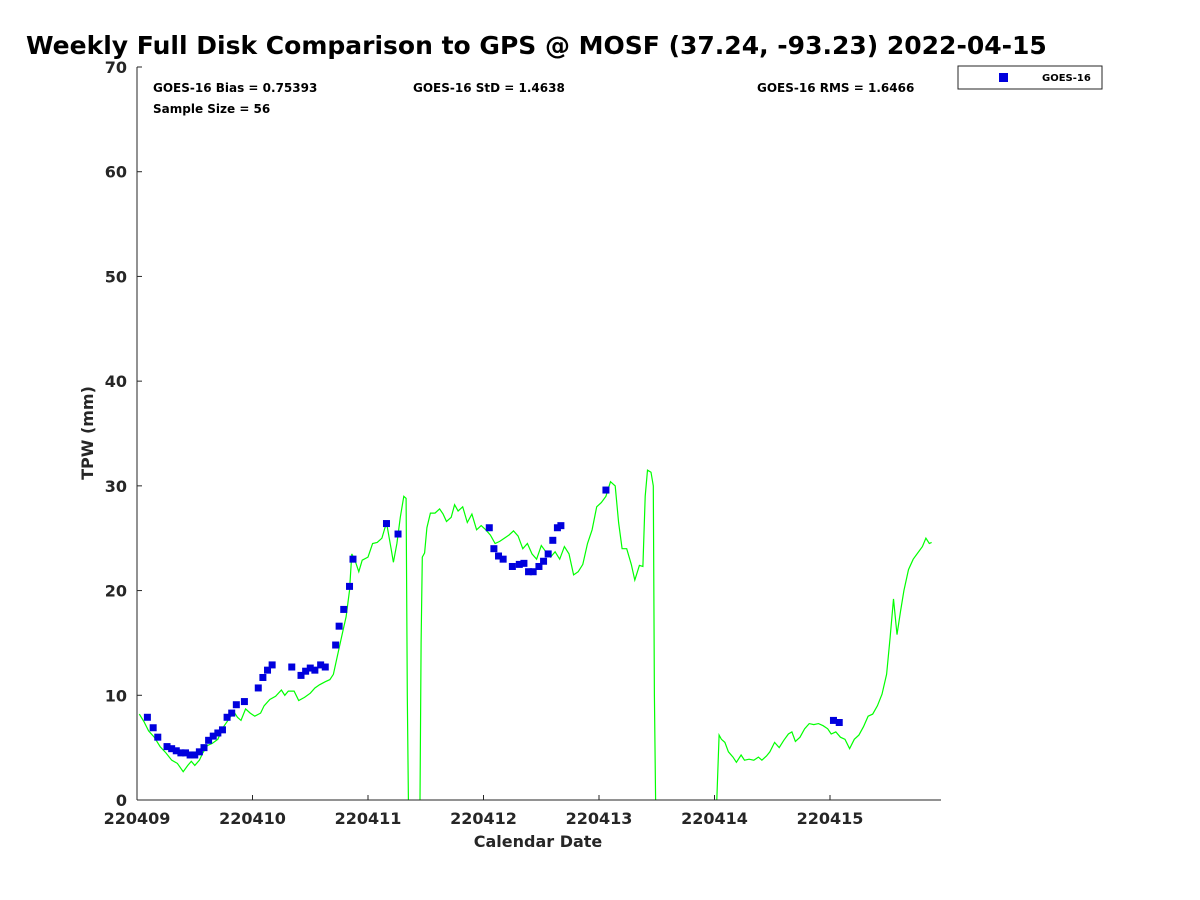 Image resolution: width=1200 pixels, height=900 pixels. I want to click on x-tick-label: 220411, so click(368, 818).